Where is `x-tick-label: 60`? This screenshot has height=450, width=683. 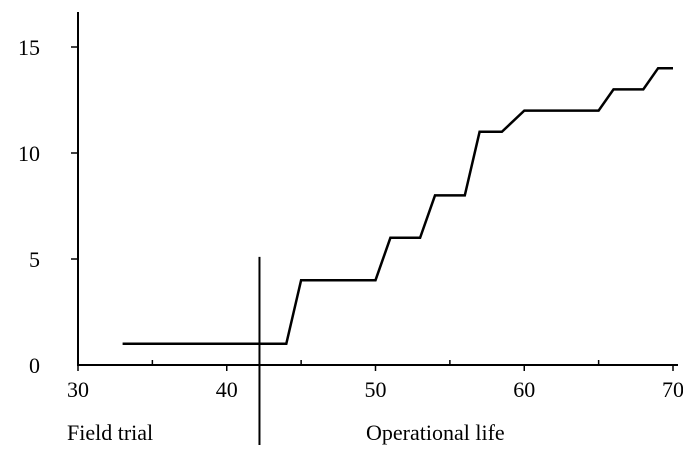 x-tick-label: 60 is located at coordinates (524, 389).